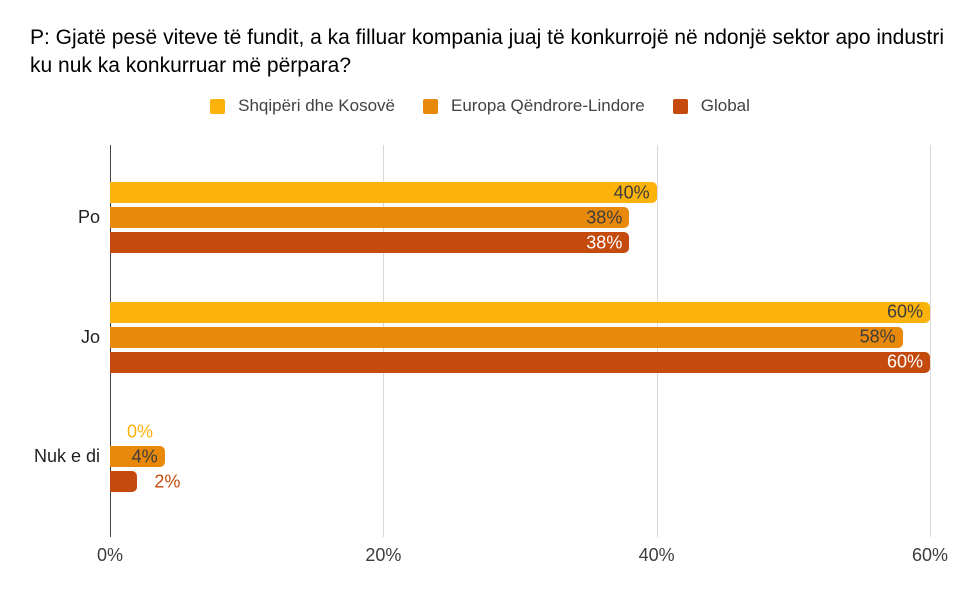 The width and height of the screenshot is (960, 594). Describe the element at coordinates (370, 242) in the screenshot. I see `bar-Po-series3: 38%` at that location.